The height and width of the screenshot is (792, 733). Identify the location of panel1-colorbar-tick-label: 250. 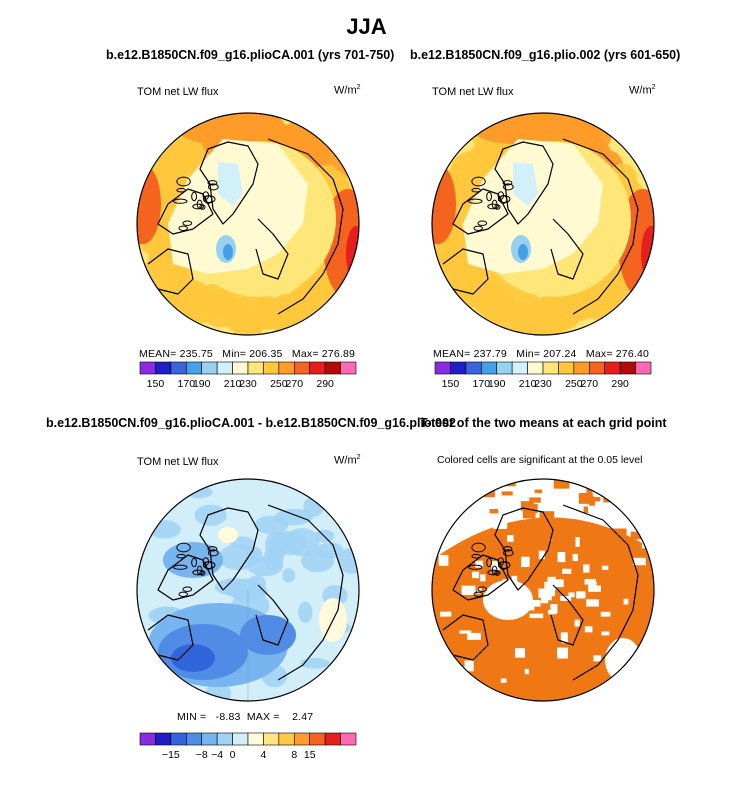
(279, 384).